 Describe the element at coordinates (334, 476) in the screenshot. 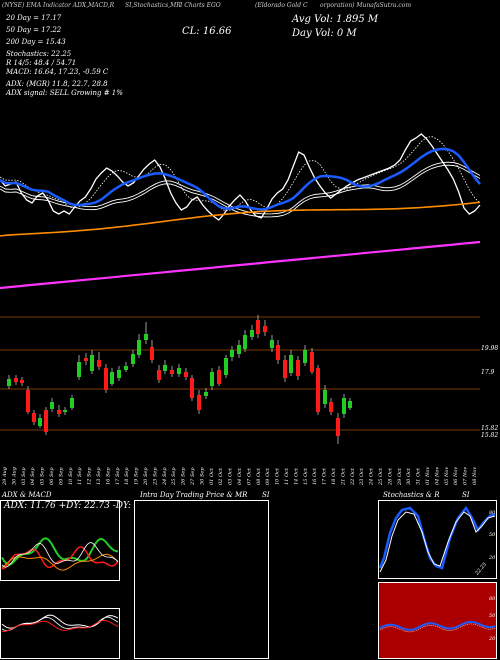

I see `x-tick-label: 18 Oct` at that location.